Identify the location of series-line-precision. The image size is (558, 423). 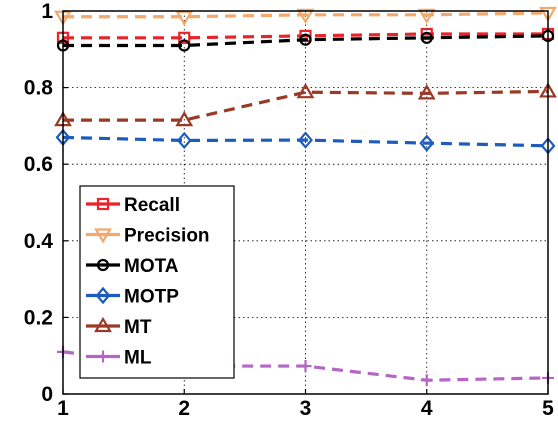
(306, 15).